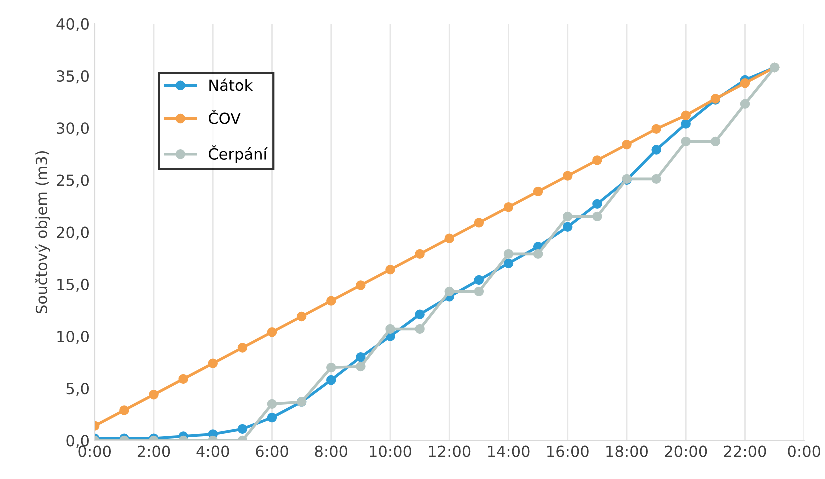 The image size is (825, 479). I want to click on x-tick-label: 6:00, so click(272, 452).